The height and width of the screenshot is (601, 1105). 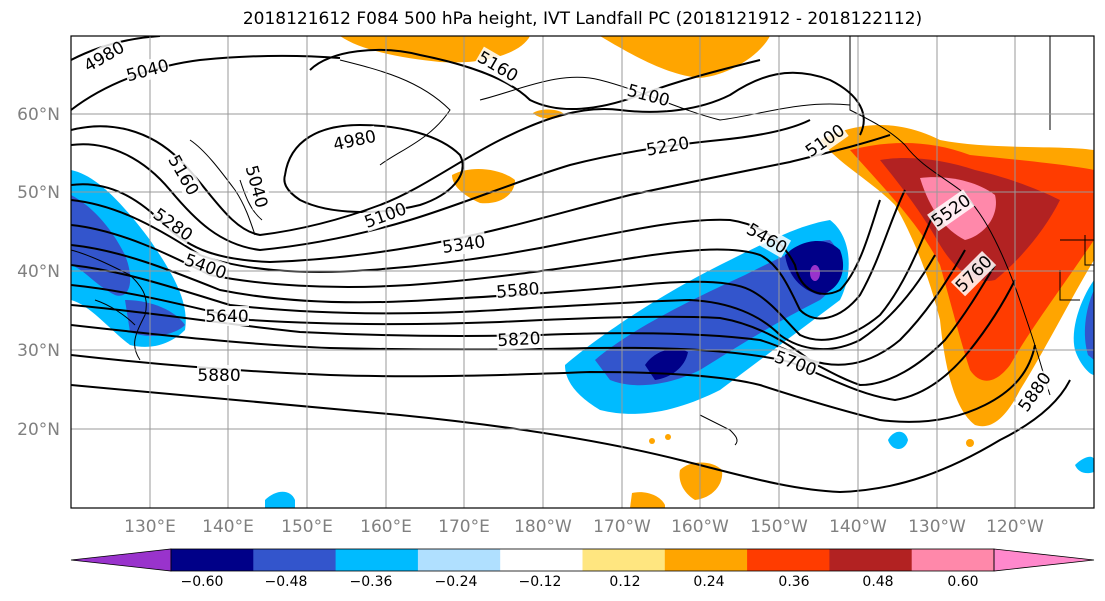 What do you see at coordinates (519, 340) in the screenshot?
I see `contour-label: 5820` at bounding box center [519, 340].